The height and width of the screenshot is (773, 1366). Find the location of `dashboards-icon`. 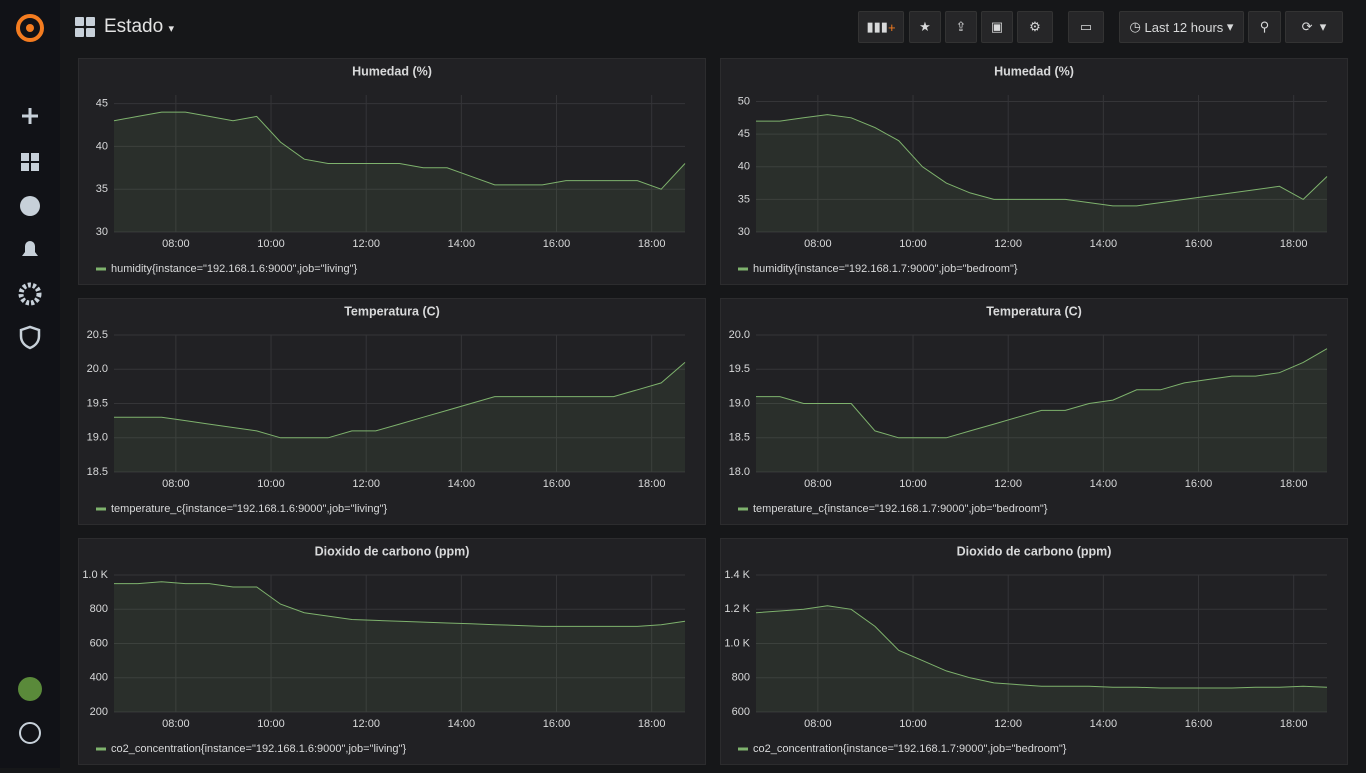

dashboards-icon is located at coordinates (30, 162).